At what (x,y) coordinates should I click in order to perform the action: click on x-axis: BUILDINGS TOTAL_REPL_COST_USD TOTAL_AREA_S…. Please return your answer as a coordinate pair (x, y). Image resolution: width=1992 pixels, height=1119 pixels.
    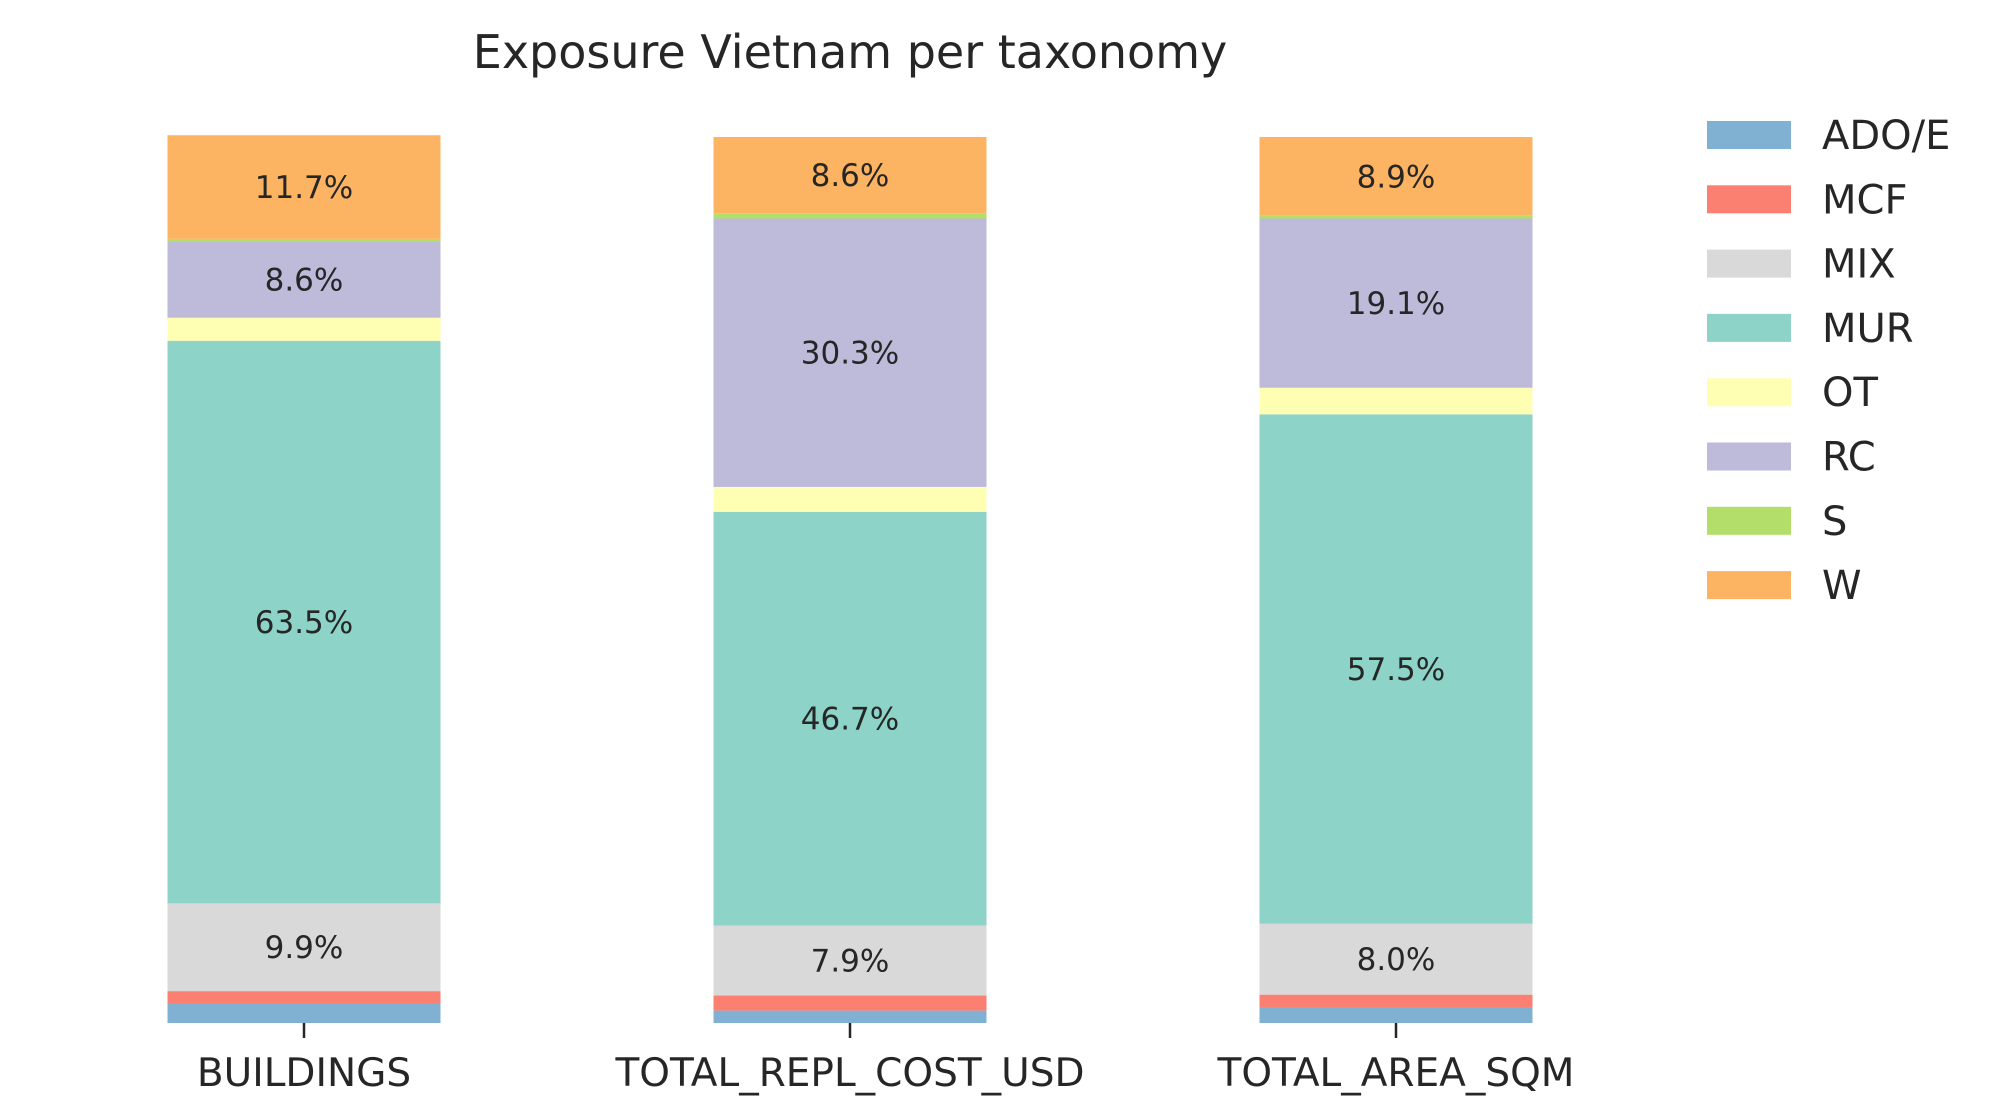
    Looking at the image, I should click on (886, 1059).